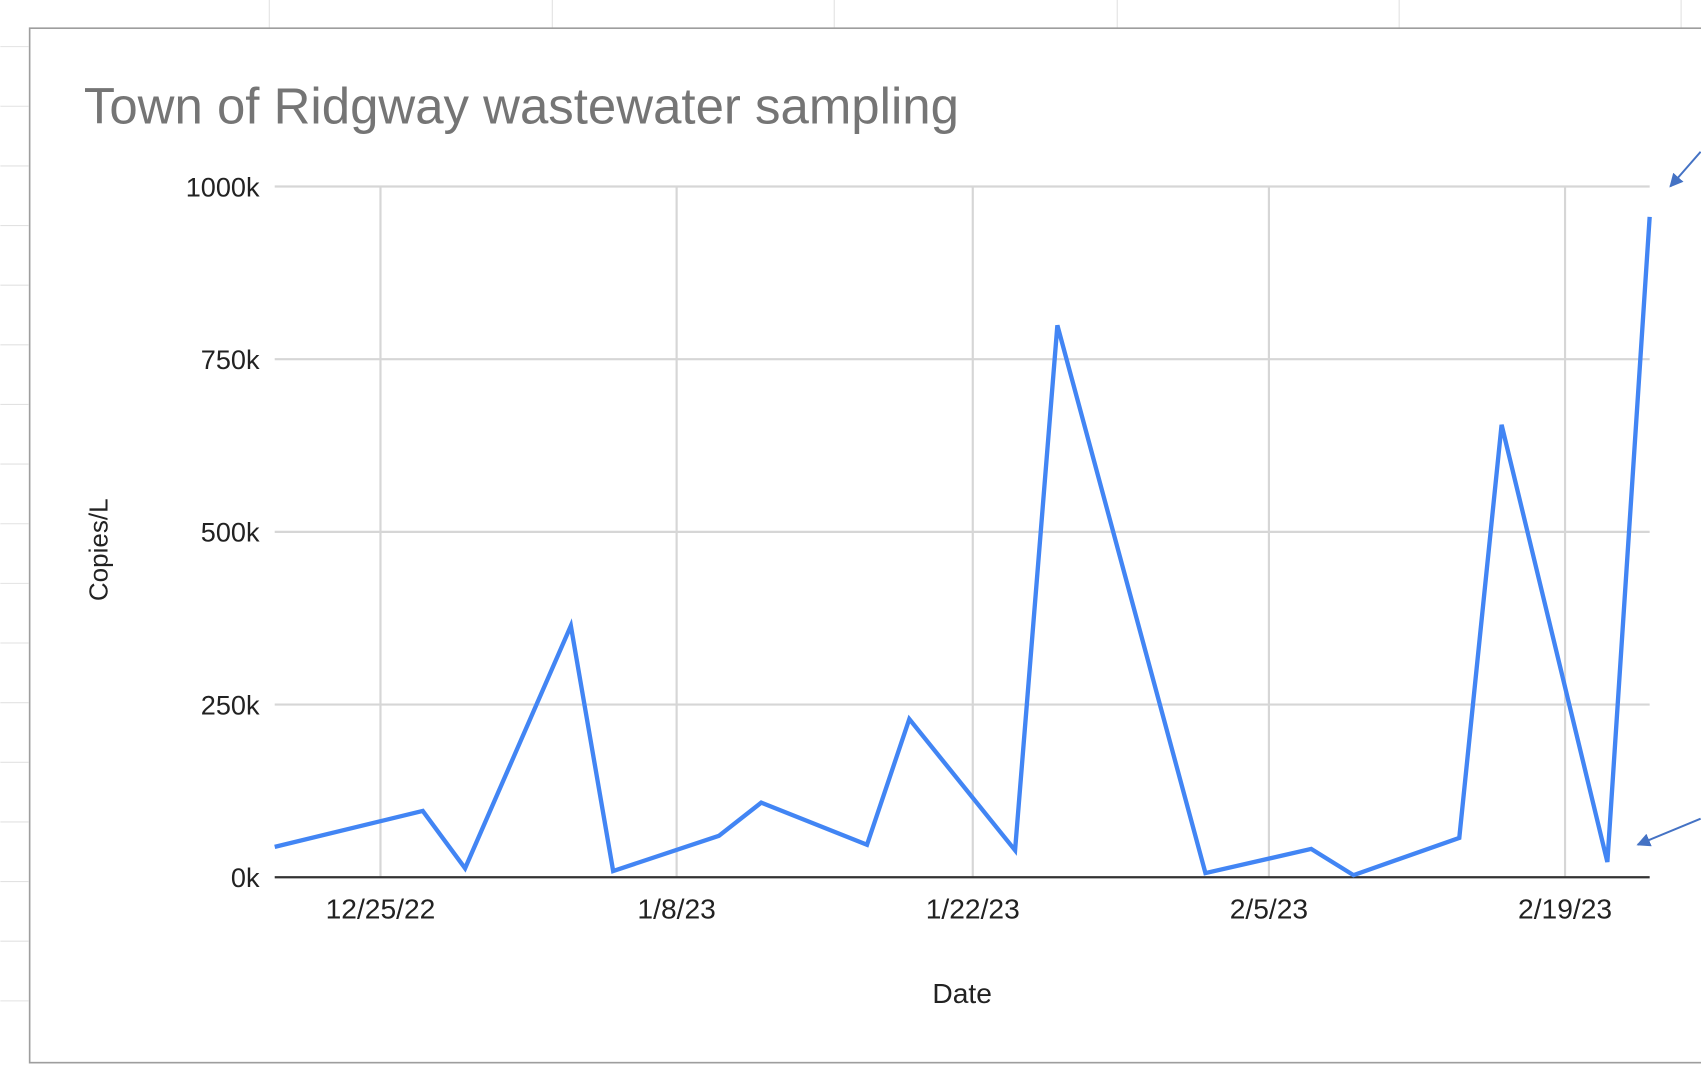 Image resolution: width=1701 pixels, height=1067 pixels. Describe the element at coordinates (381, 908) in the screenshot. I see `x-tick-label: 12/25/22` at that location.